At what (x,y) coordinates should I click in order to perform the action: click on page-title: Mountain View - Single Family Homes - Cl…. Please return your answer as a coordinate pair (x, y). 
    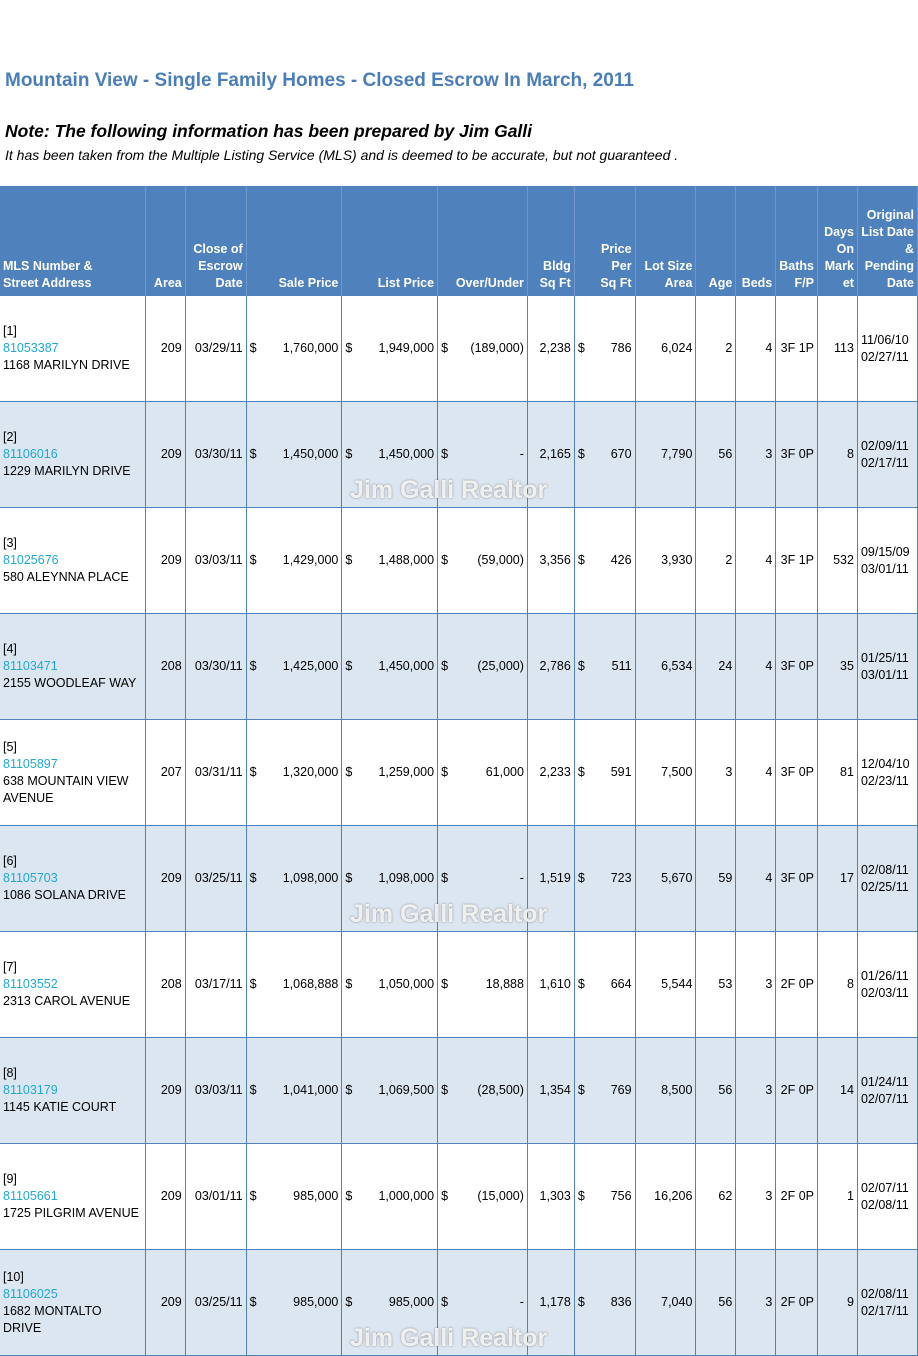
    Looking at the image, I should click on (319, 80).